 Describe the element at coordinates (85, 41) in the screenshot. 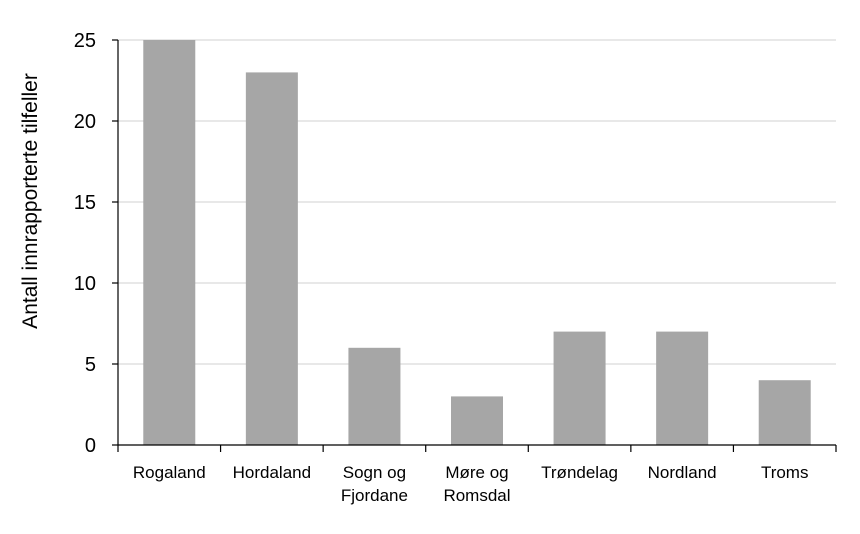

I see `y-tick-label: 25` at that location.